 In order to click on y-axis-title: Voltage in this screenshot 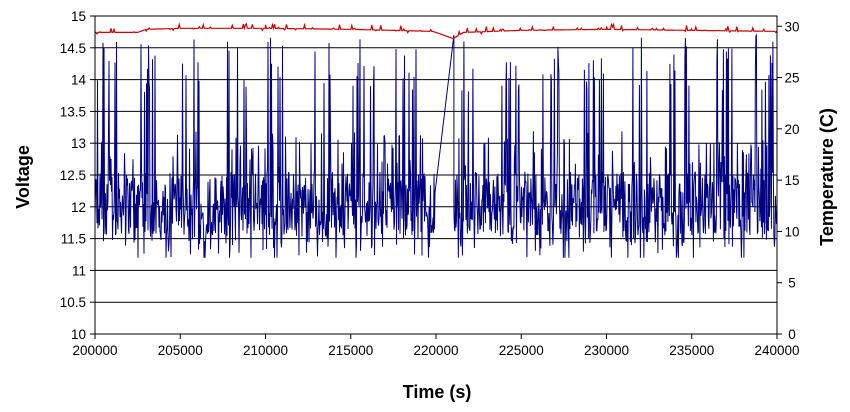, I will do `click(23, 177)`.